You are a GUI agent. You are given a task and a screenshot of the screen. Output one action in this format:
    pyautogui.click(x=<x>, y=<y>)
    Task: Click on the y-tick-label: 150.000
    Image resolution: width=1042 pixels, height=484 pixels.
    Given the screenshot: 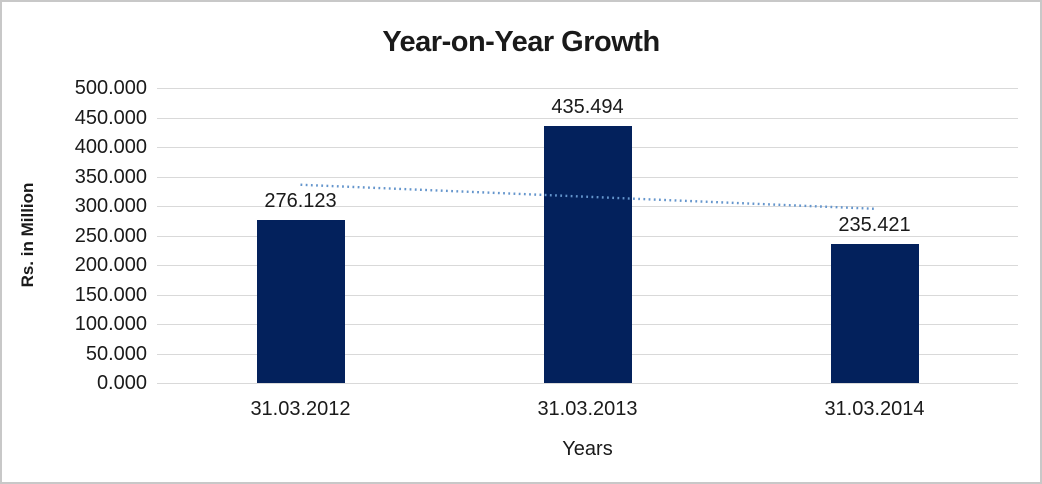 What is the action you would take?
    pyautogui.click(x=110, y=294)
    